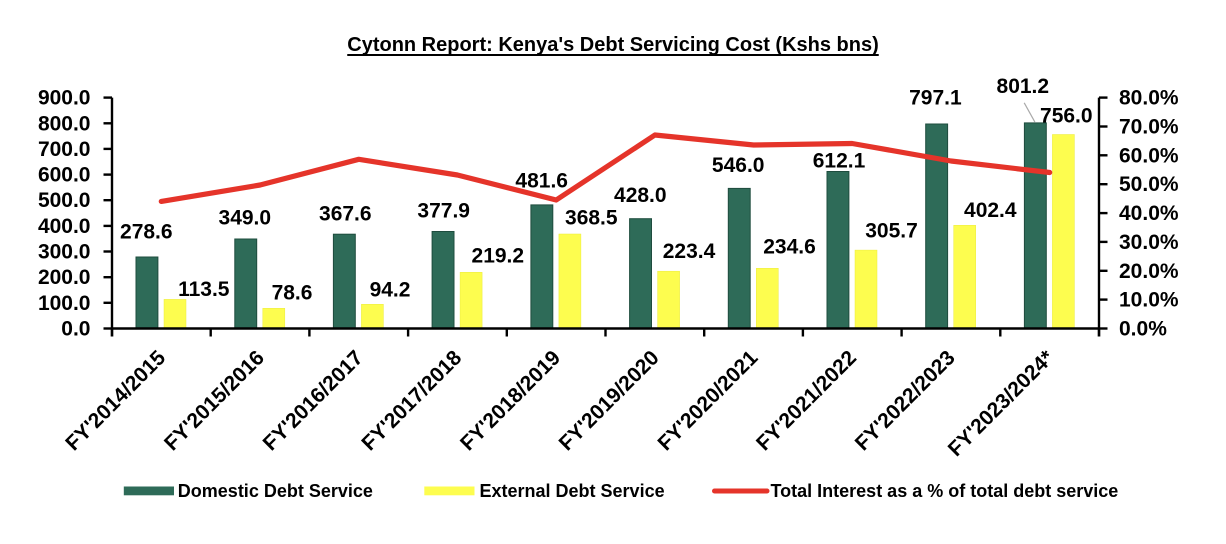 The width and height of the screenshot is (1226, 544). I want to click on svg-text: 40.0%, so click(1149, 213).